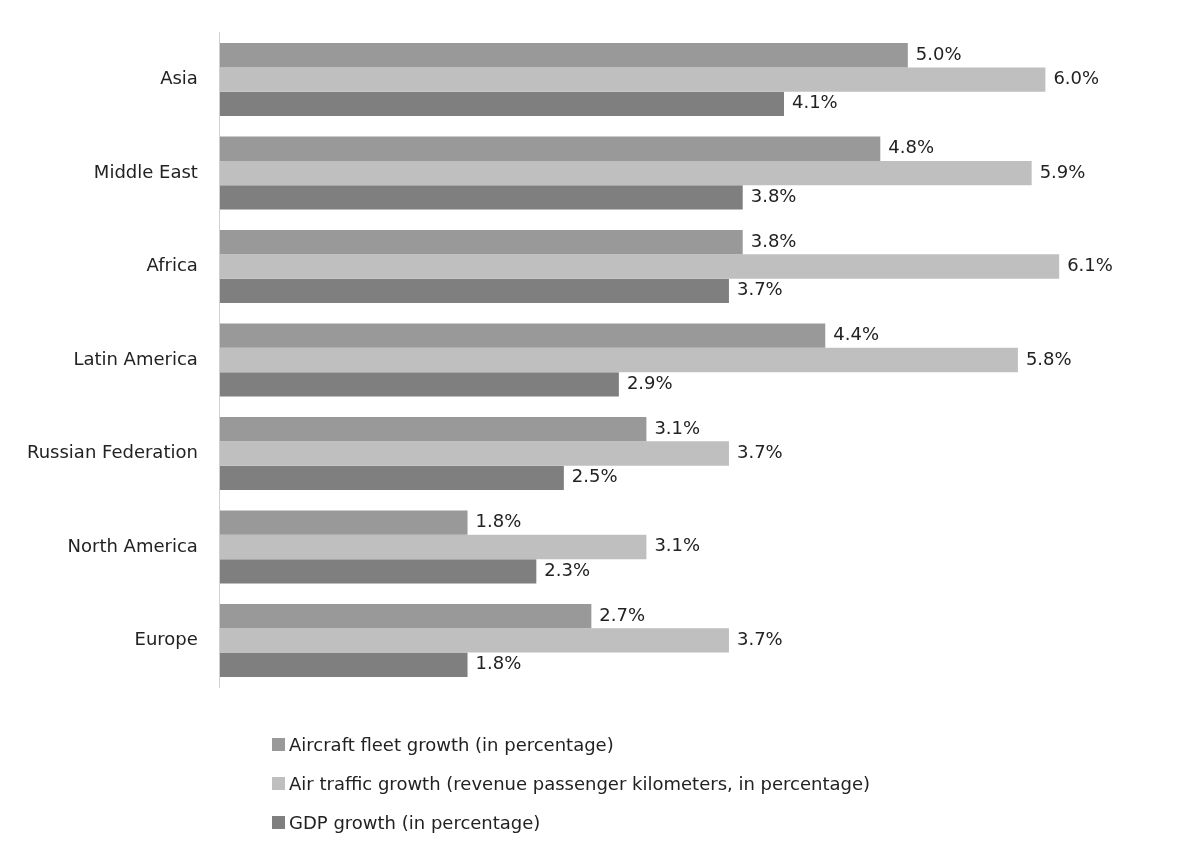 Image resolution: width=1203 pixels, height=843 pixels. Describe the element at coordinates (594, 476) in the screenshot. I see `data-label: 2.5%` at that location.